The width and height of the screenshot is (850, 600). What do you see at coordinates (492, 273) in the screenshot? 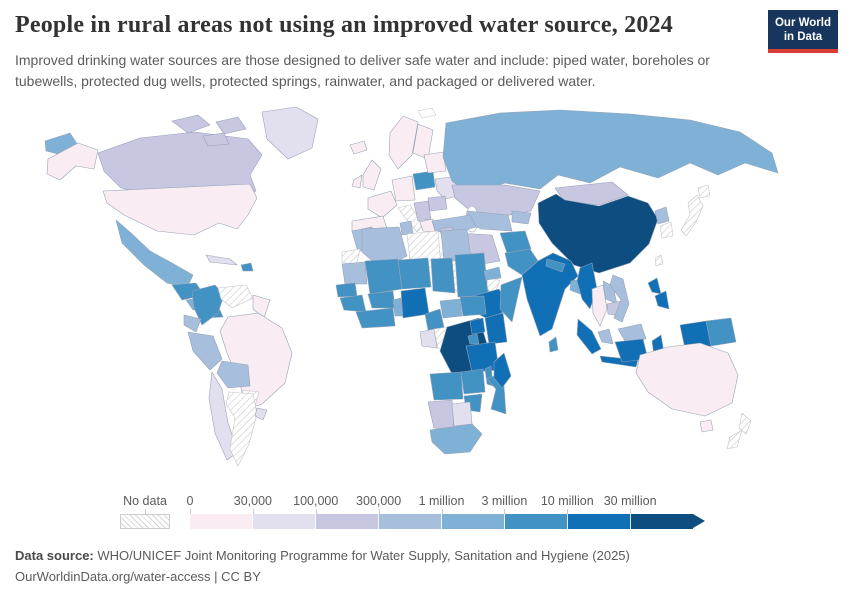
I see `country-eritrea` at bounding box center [492, 273].